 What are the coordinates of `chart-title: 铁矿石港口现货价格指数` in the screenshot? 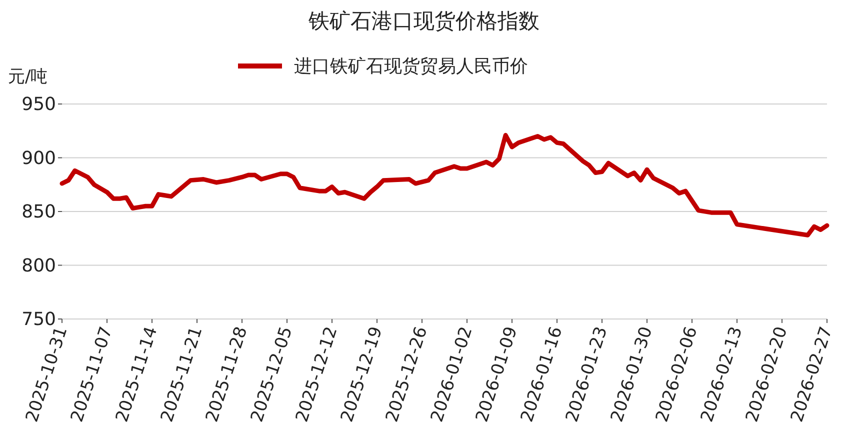 It's located at (424, 21).